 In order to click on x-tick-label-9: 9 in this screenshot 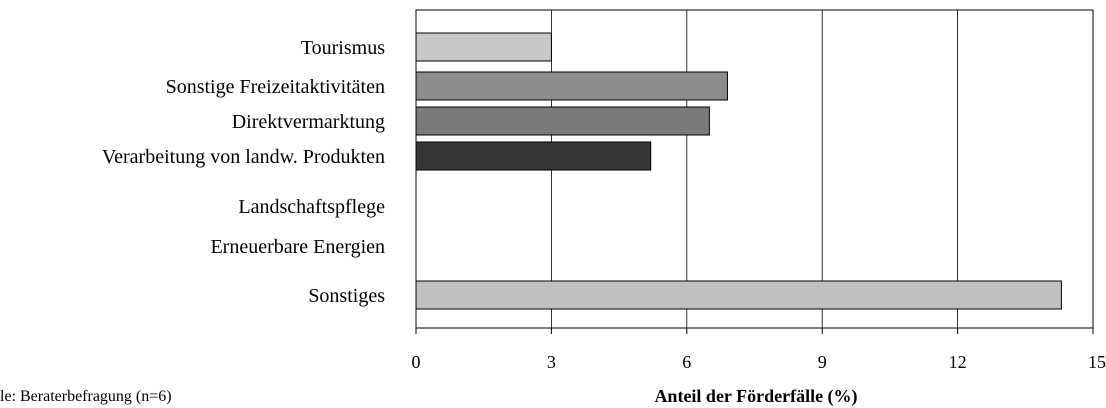, I will do `click(822, 362)`.